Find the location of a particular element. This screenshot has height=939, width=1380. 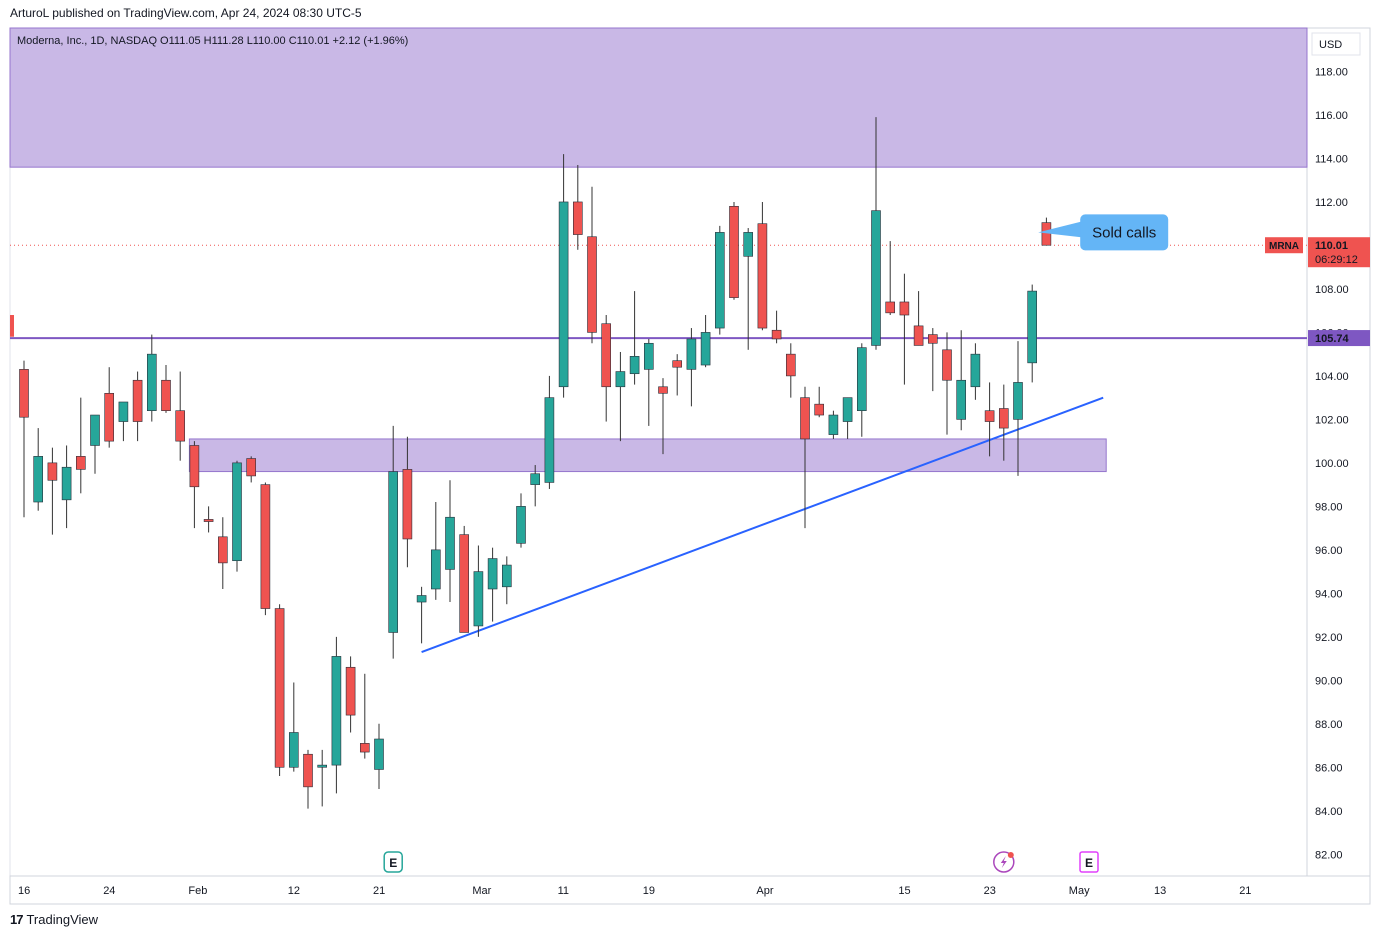

last-price-tag is located at coordinates (1339, 252).